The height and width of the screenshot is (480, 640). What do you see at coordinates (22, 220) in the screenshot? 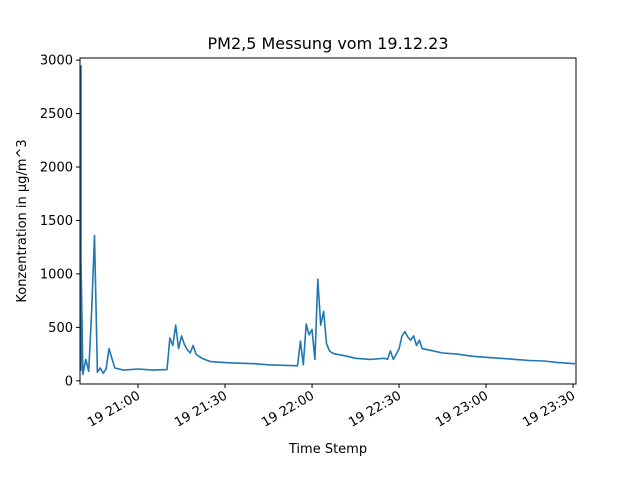
I see `y-axis-label: Konzentration in µg/m^3` at bounding box center [22, 220].